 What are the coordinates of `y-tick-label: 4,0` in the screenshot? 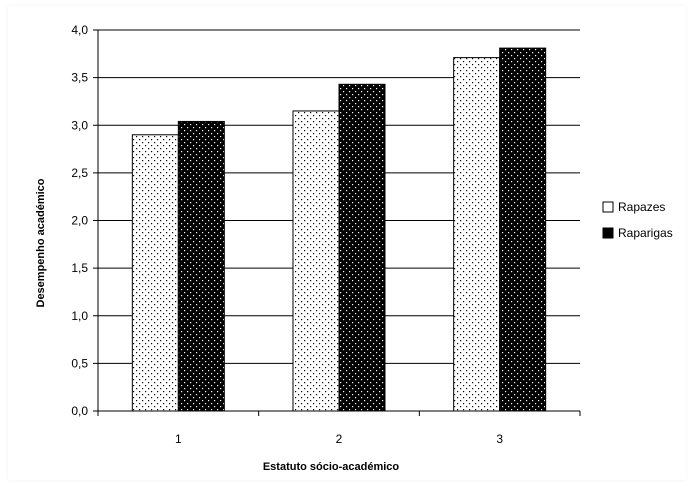 It's located at (79, 30).